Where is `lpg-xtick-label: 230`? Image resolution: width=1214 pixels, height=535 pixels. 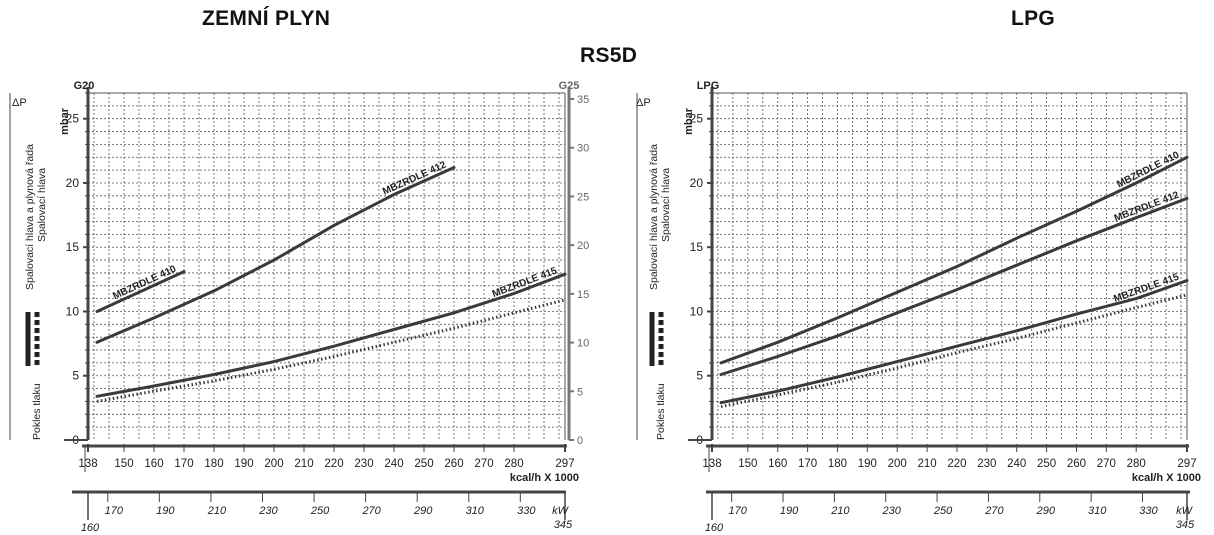 lpg-xtick-label: 230 is located at coordinates (986, 464).